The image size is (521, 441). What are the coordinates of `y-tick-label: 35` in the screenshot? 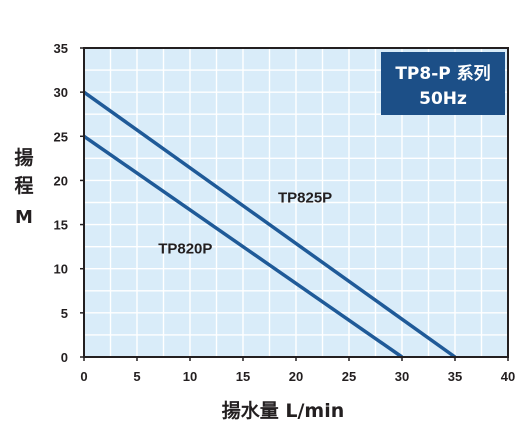 It's located at (61, 48).